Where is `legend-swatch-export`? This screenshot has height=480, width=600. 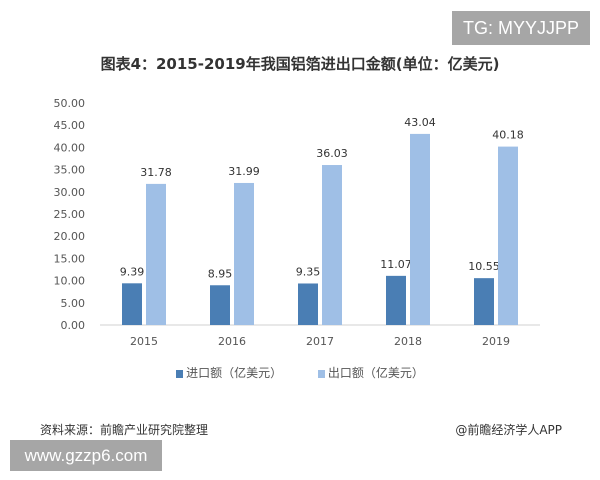
legend-swatch-export is located at coordinates (321, 373).